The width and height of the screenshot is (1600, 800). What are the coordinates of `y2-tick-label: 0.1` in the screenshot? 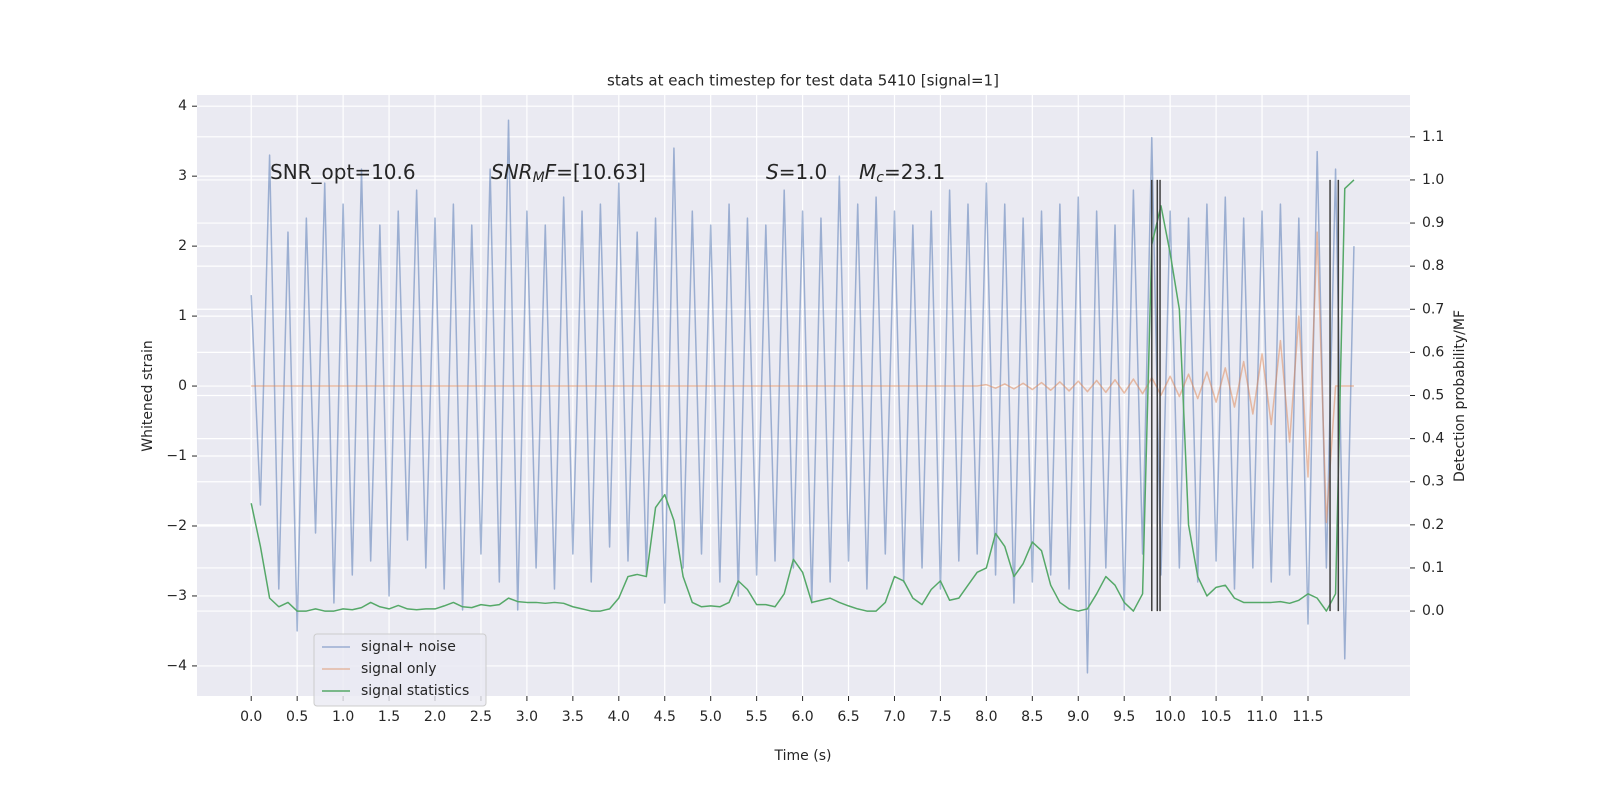 It's located at (1433, 568).